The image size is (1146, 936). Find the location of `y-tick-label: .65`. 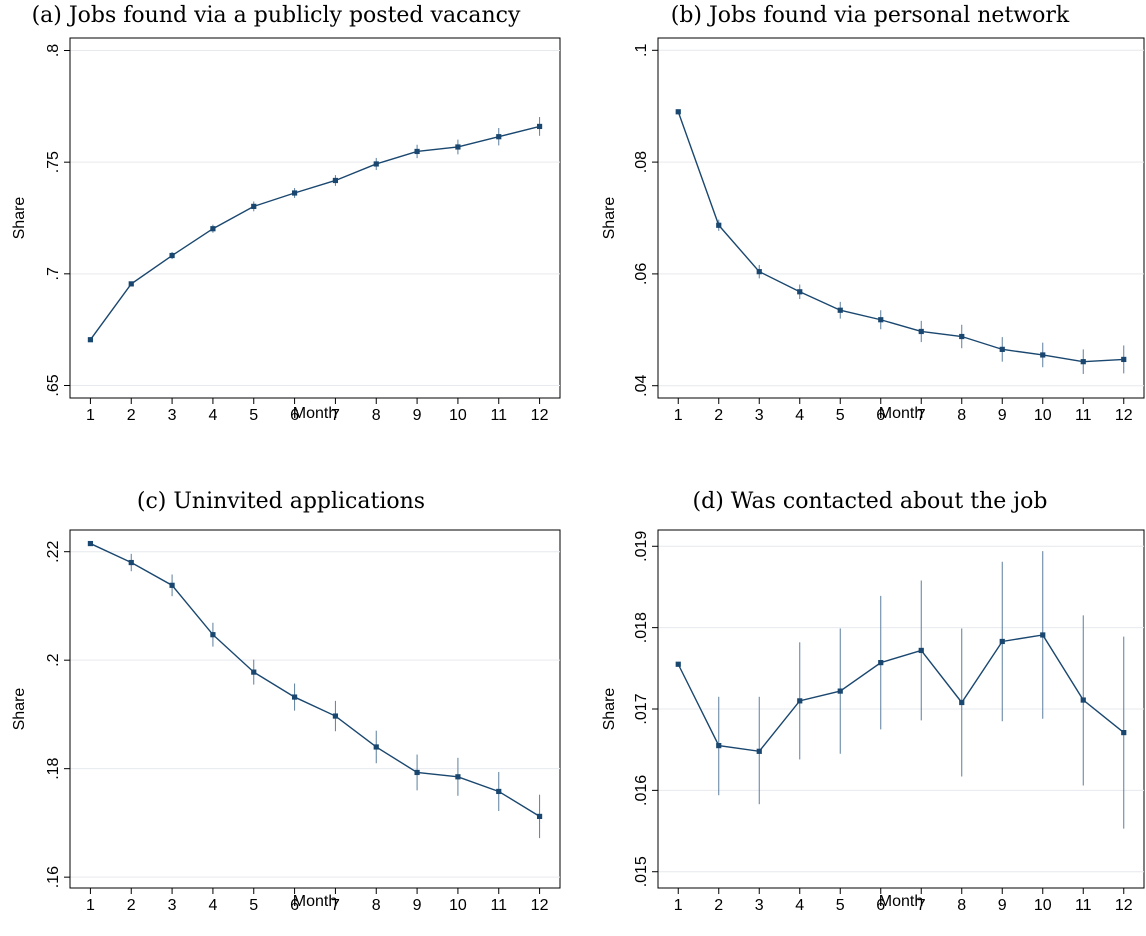

y-tick-label: .65 is located at coordinates (53, 385).